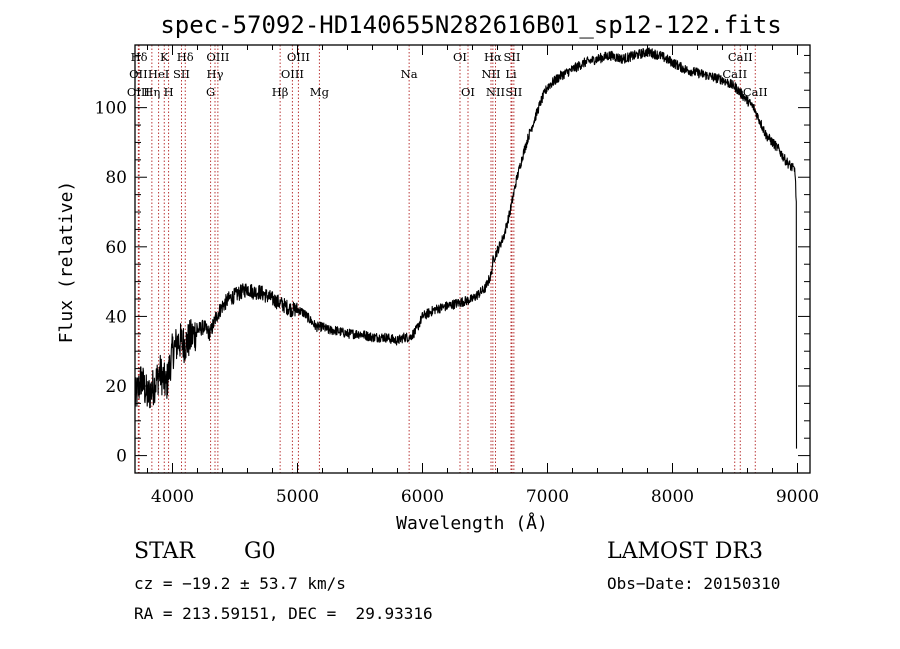 The height and width of the screenshot is (649, 900). I want to click on line-label-22: SII, so click(512, 57).